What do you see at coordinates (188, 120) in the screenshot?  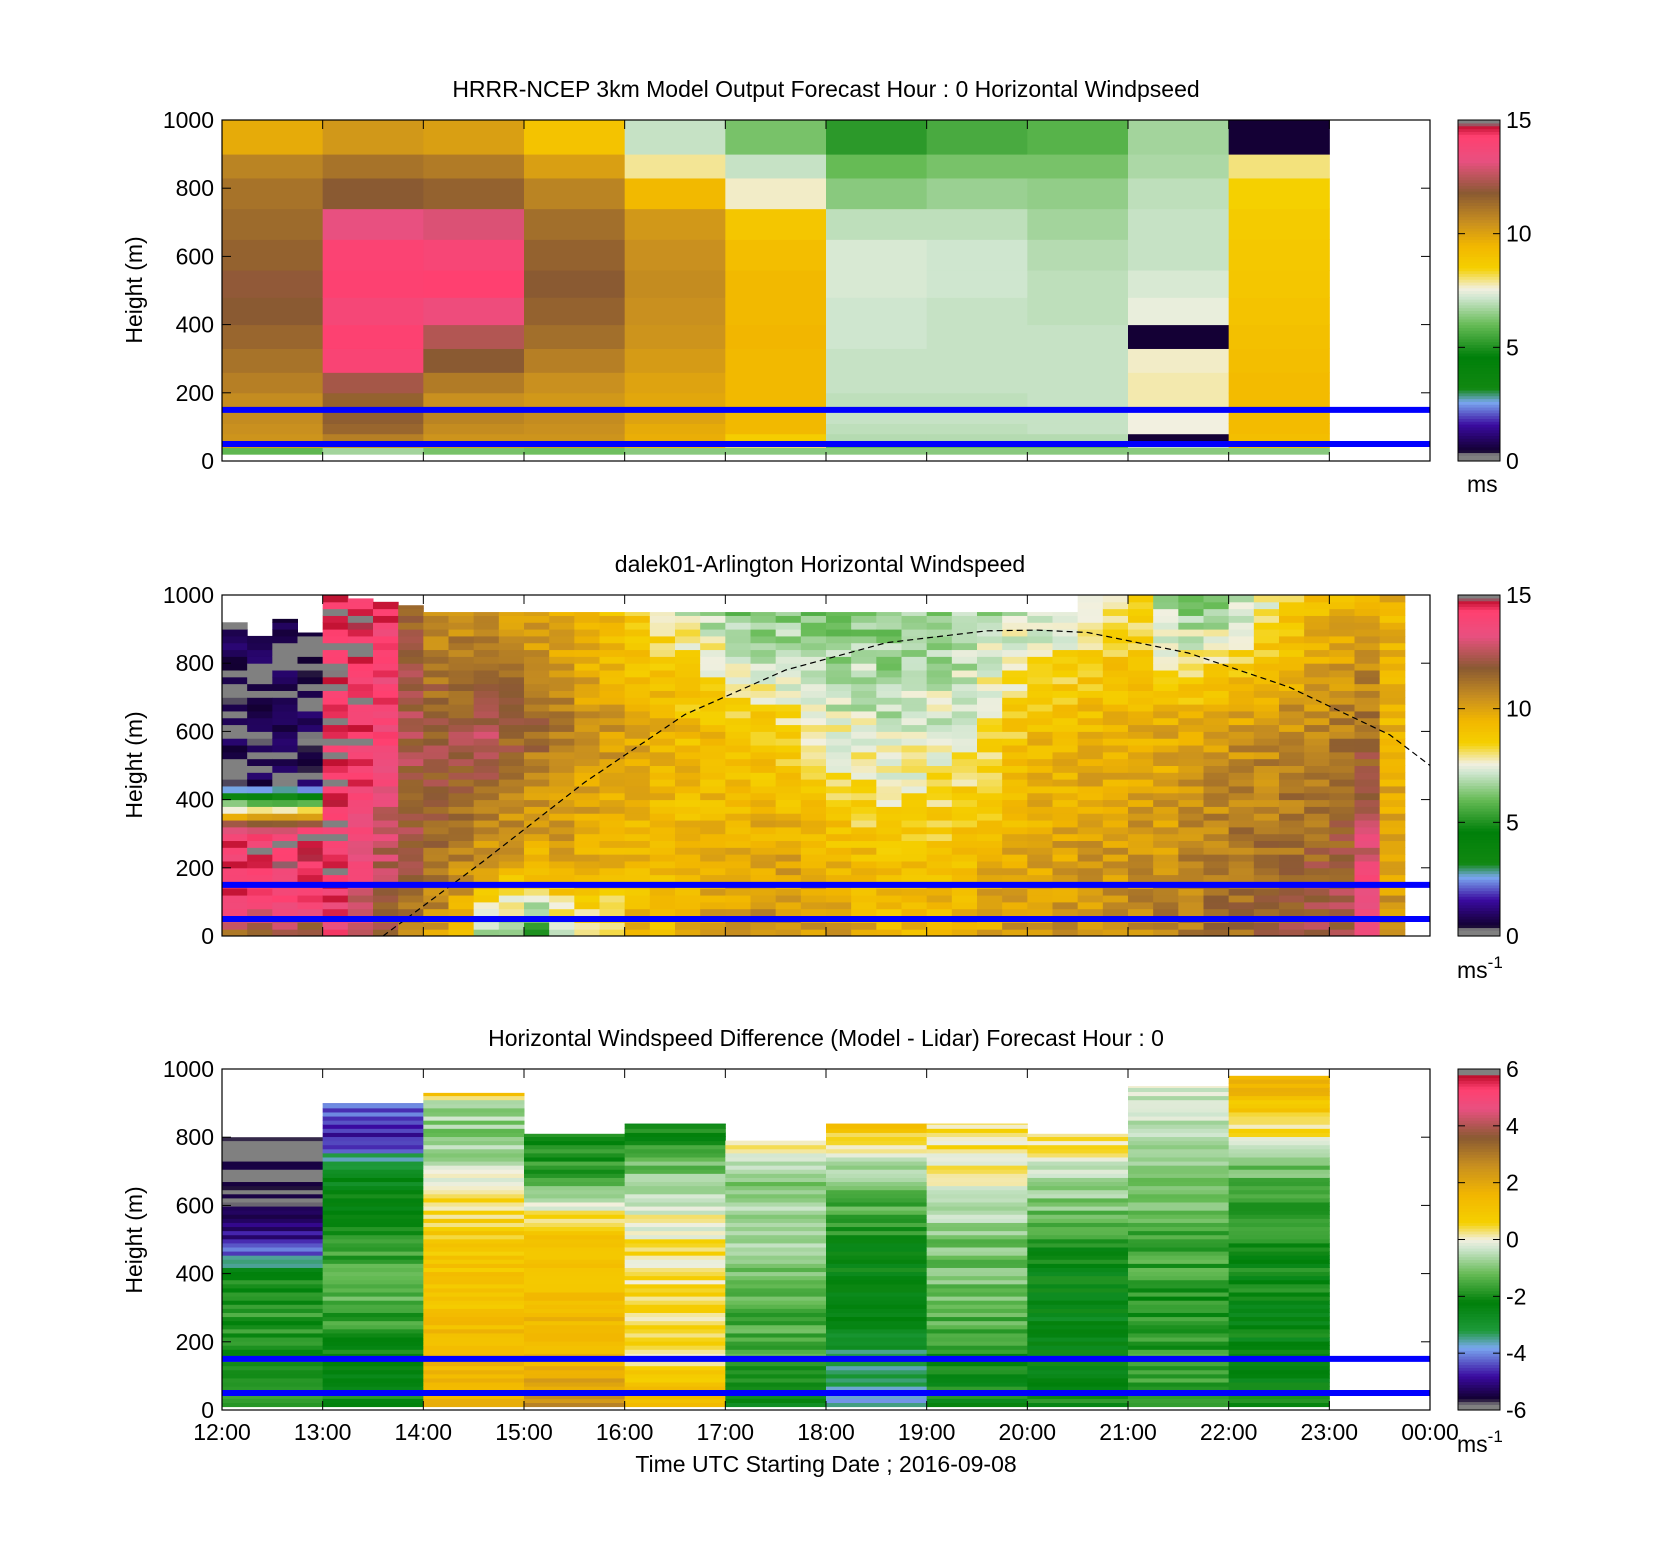 I see `y-tick-label: 1000` at bounding box center [188, 120].